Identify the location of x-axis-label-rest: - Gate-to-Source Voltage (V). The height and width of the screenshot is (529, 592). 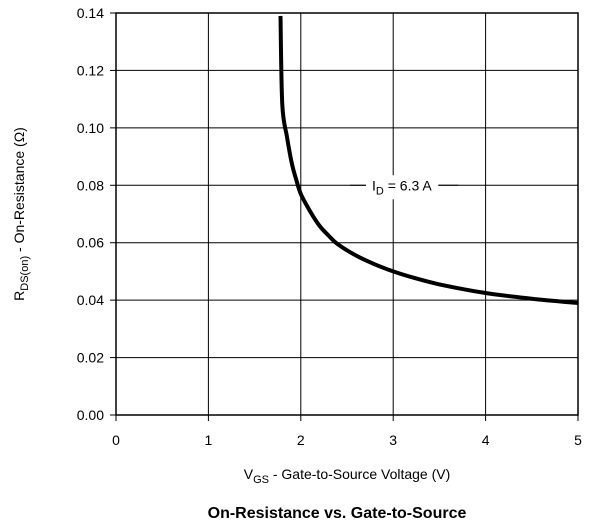
(359, 474).